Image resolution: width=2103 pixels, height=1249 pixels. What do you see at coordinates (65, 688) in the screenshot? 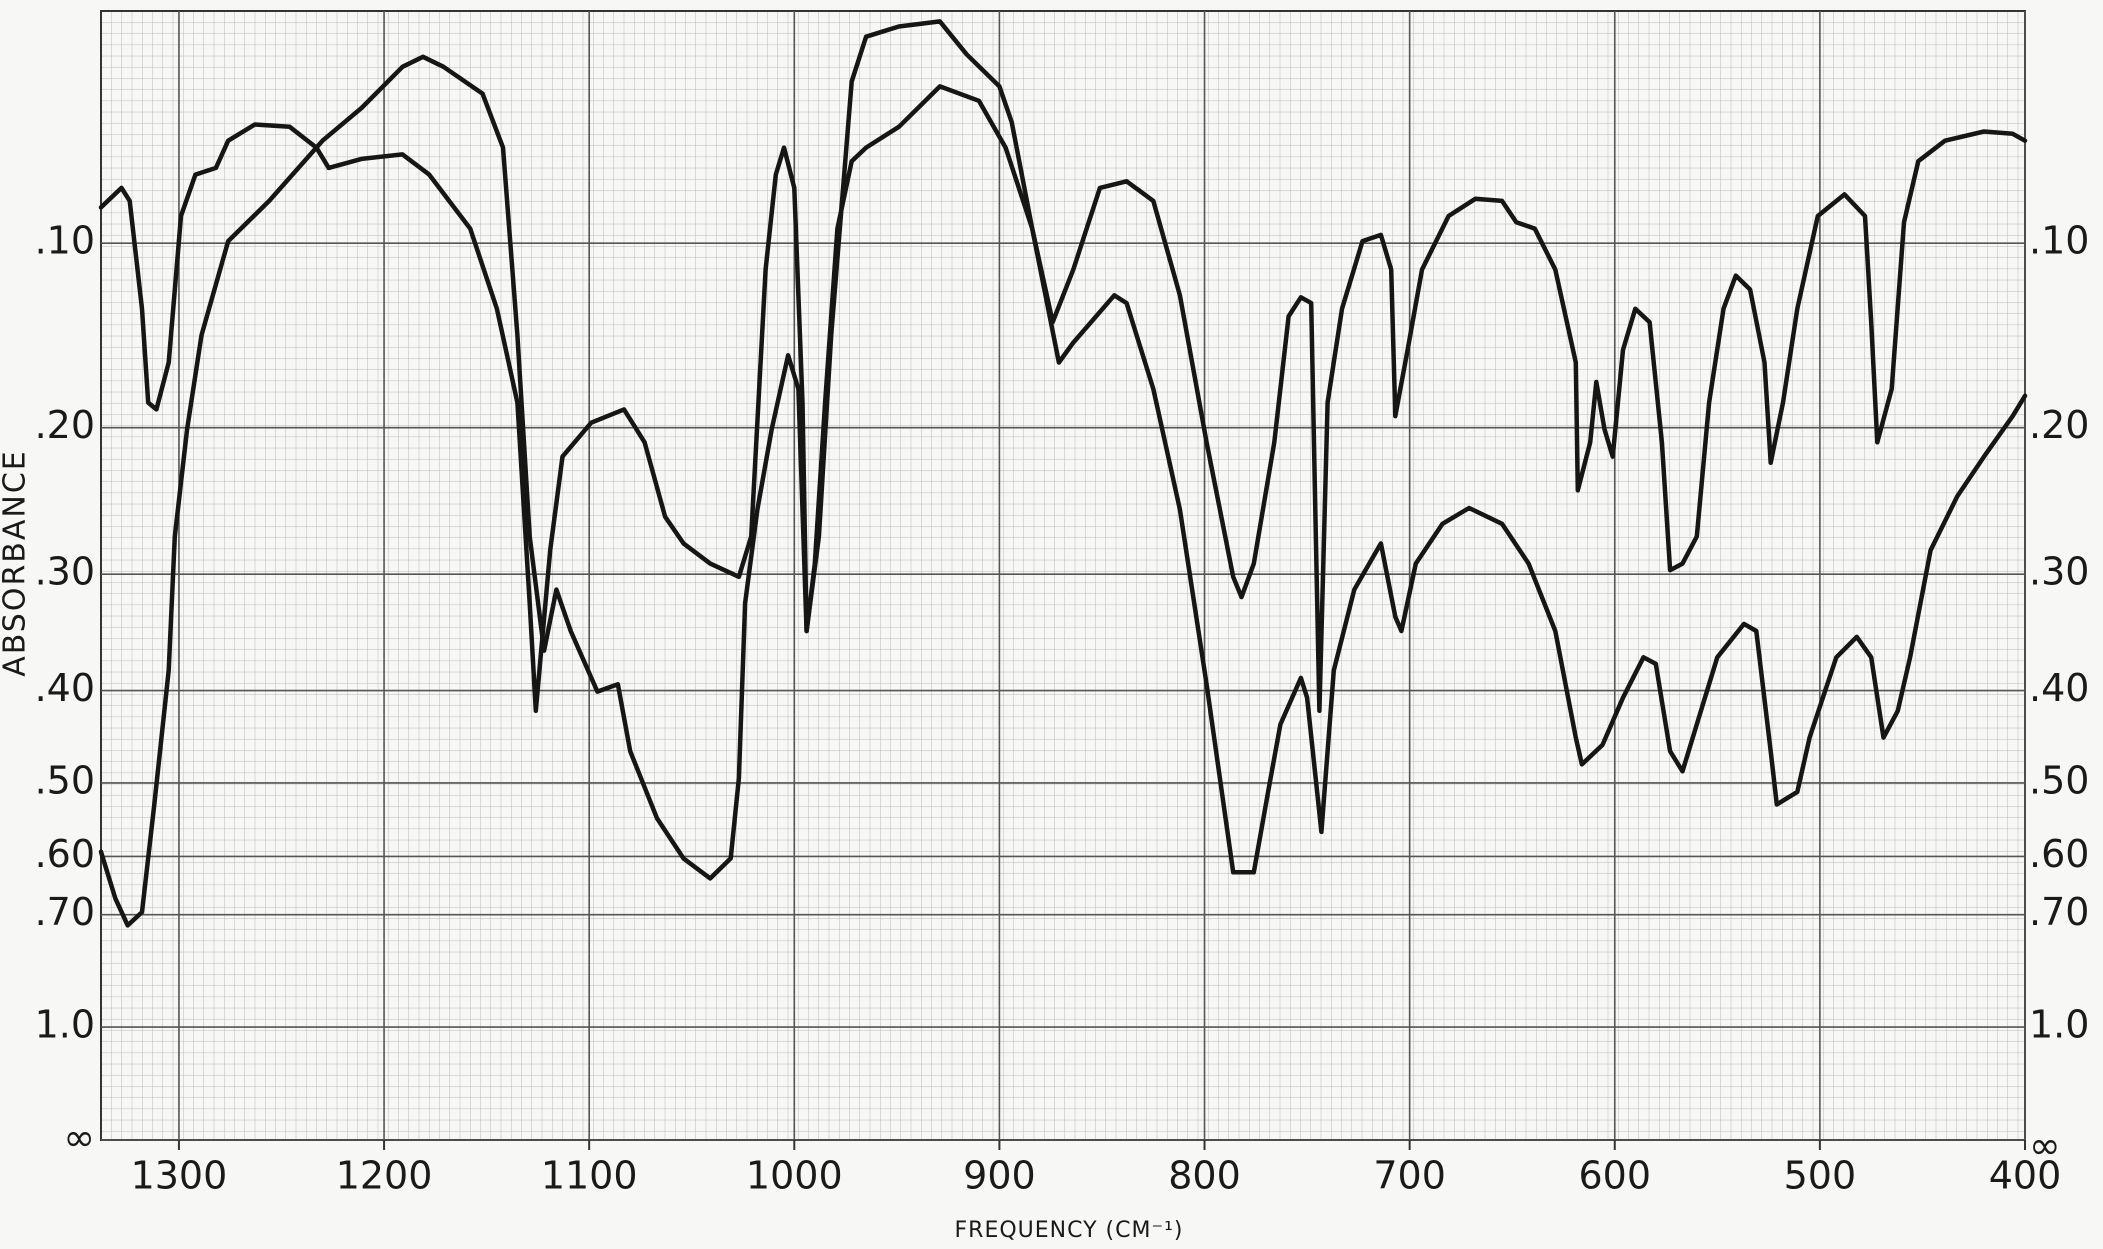
I see `y-tick-label: .40` at bounding box center [65, 688].